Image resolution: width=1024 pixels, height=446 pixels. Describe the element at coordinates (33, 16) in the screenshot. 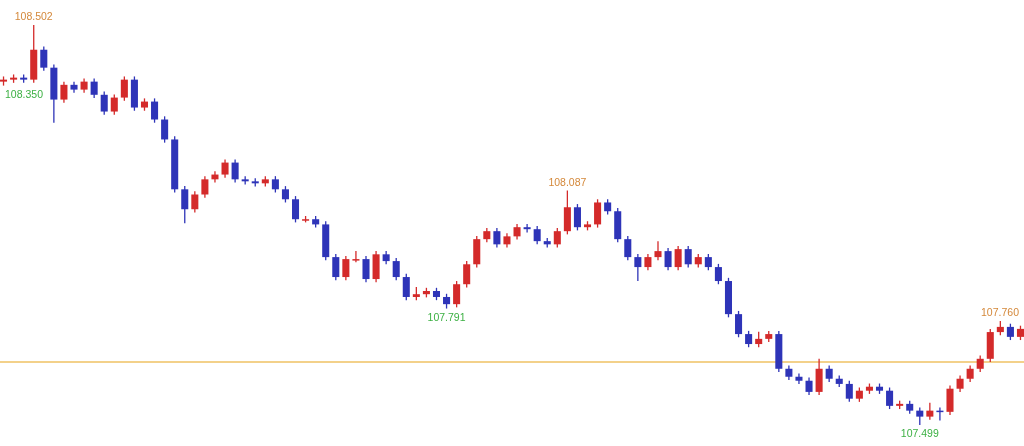

I see `annotation: 108.502` at that location.